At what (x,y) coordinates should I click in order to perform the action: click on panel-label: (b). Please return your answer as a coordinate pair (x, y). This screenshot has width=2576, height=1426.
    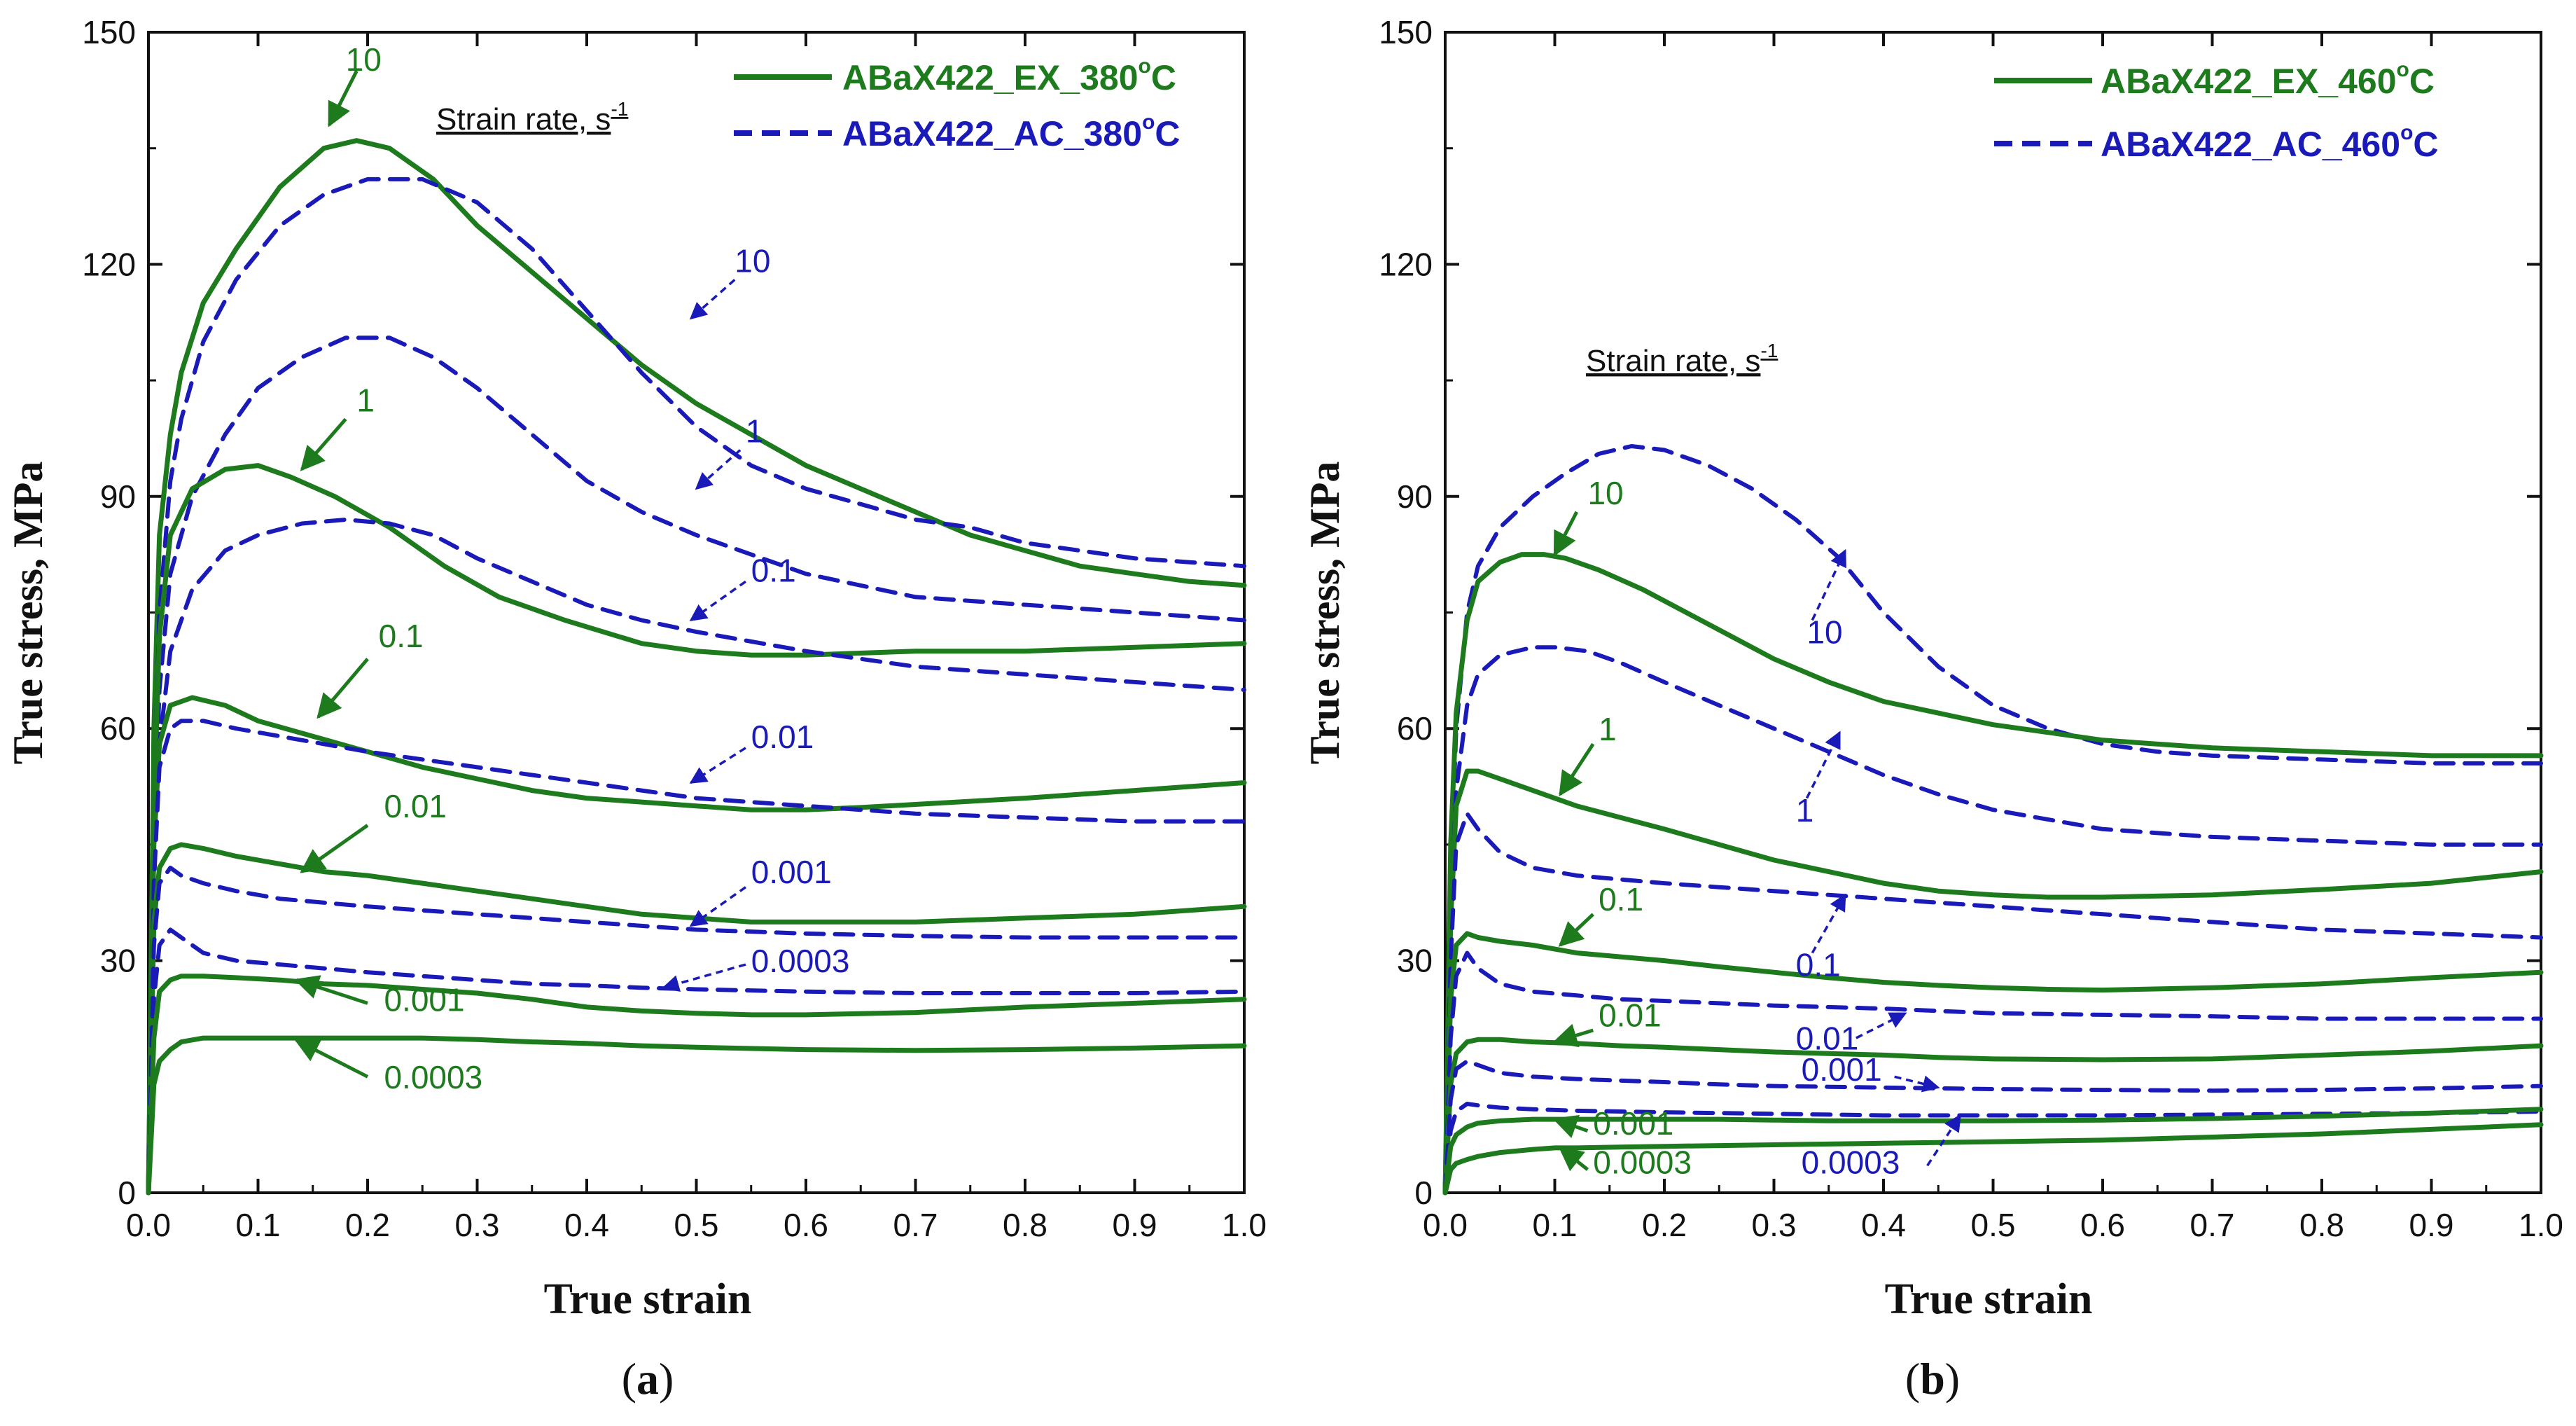
    Looking at the image, I should click on (1932, 1379).